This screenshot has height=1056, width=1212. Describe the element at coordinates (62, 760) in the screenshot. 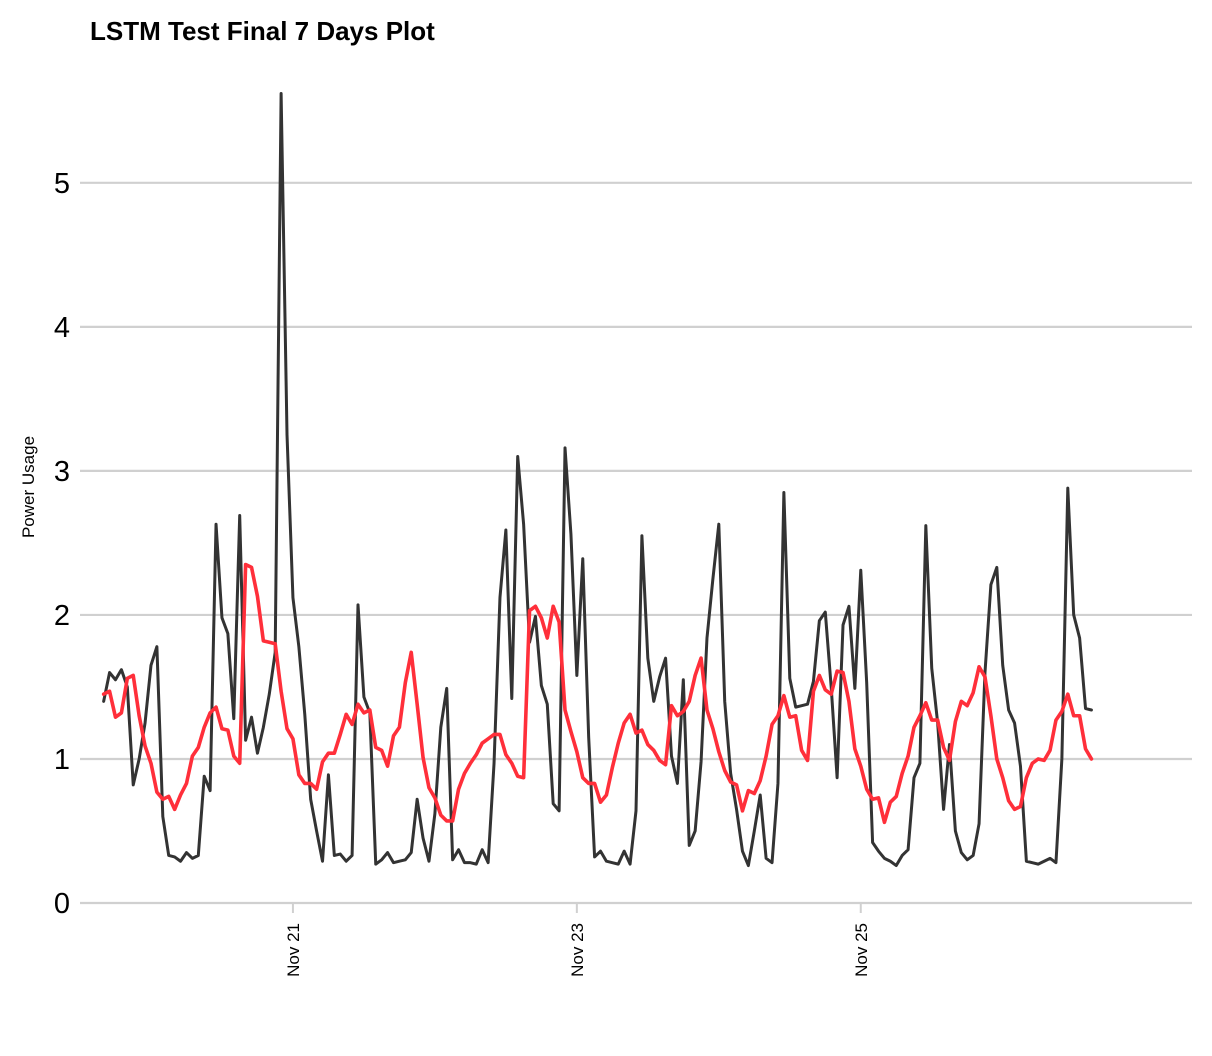

I see `y-tick-label: 1` at that location.